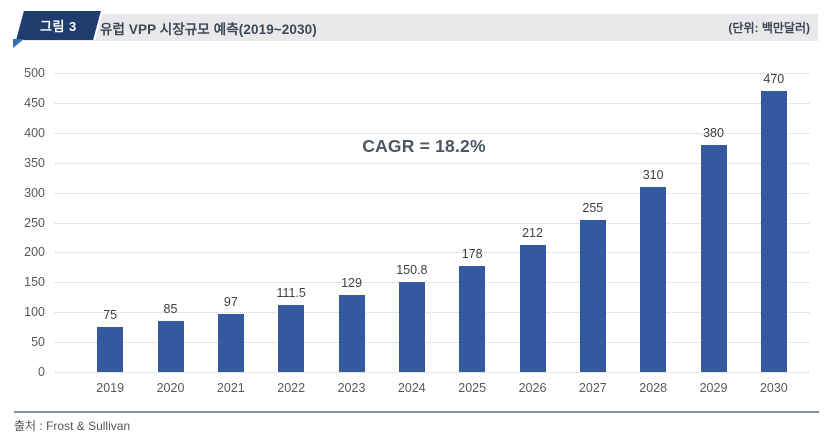  What do you see at coordinates (416, 412) in the screenshot?
I see `footer-divider` at bounding box center [416, 412].